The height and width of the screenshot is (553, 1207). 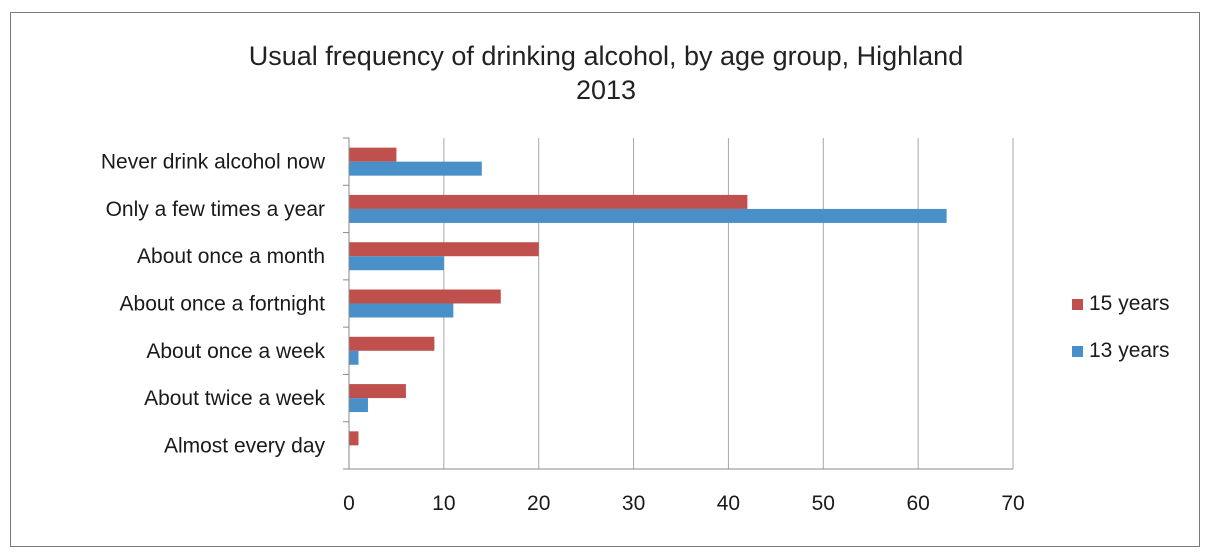 I want to click on category-label-3: About once a fortnight, so click(x=223, y=304).